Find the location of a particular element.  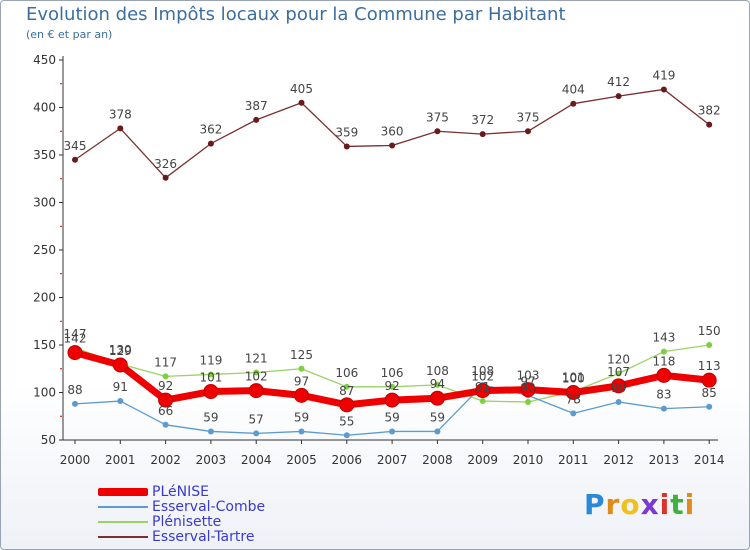

data-label: 66 is located at coordinates (165, 411).